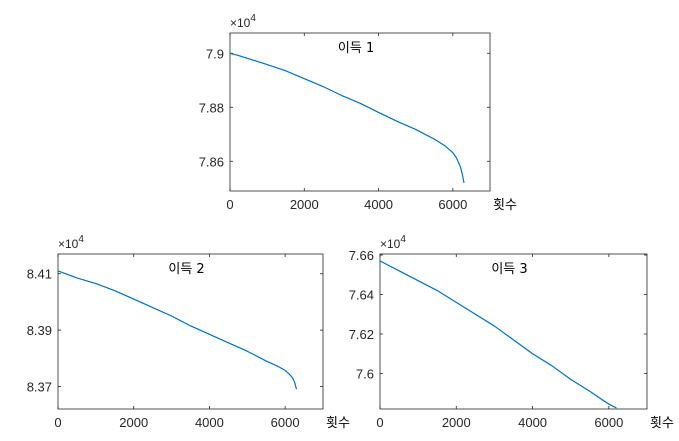 The width and height of the screenshot is (679, 441). What do you see at coordinates (361, 255) in the screenshot?
I see `y-tick-label: 7.66` at bounding box center [361, 255].